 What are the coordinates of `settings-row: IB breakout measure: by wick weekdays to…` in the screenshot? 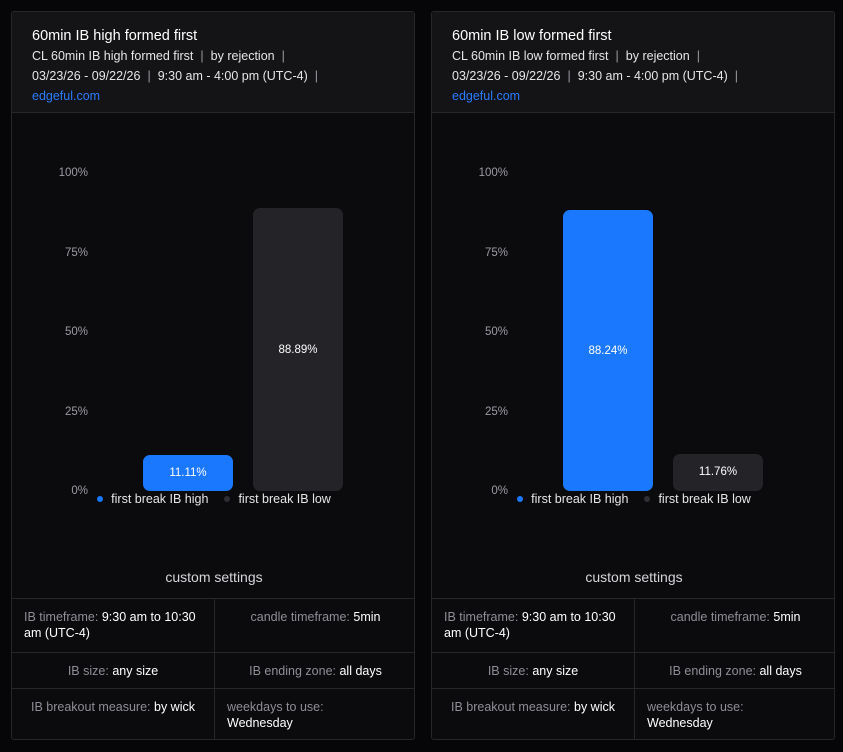 It's located at (213, 714).